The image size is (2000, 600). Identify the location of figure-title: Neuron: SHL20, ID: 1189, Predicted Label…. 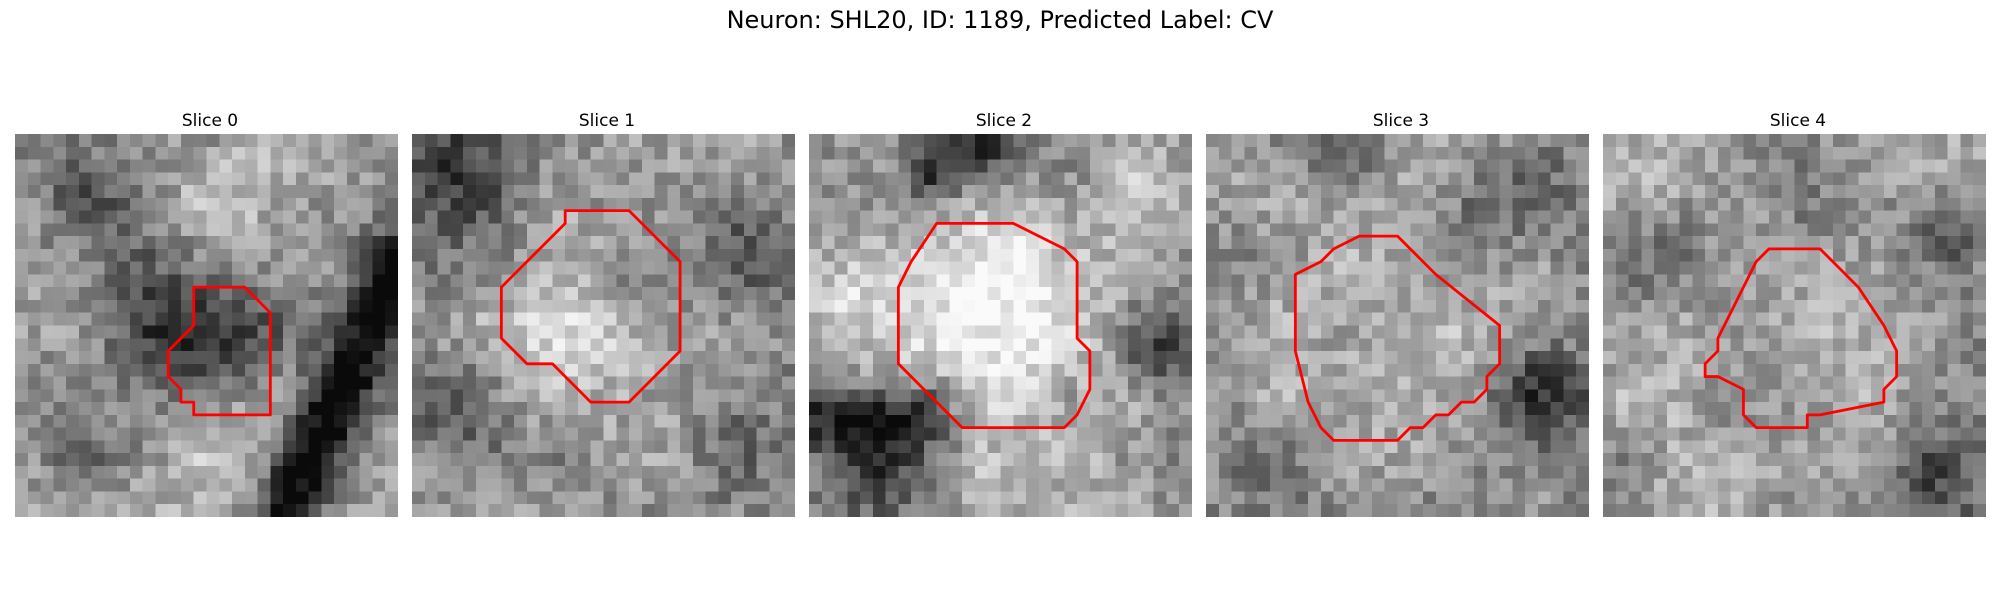
(1000, 20).